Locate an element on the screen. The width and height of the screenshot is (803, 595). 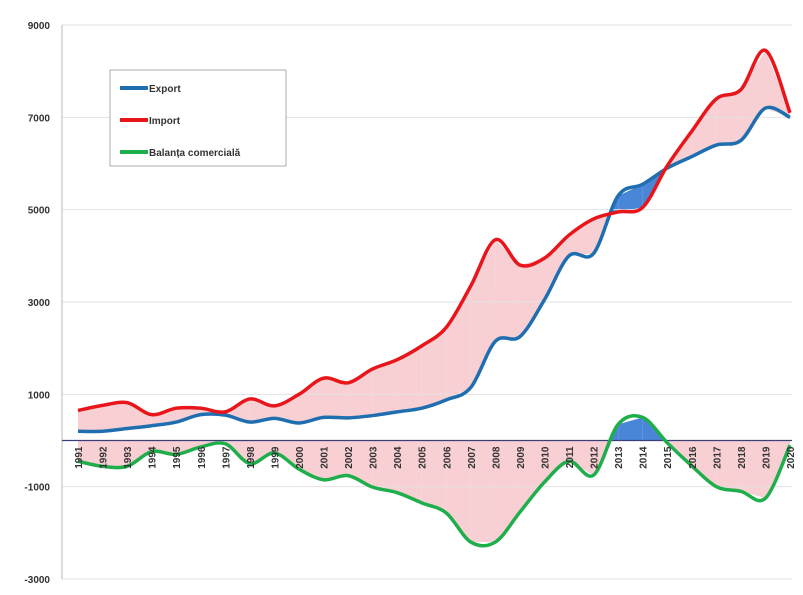
x-tick-label: 2016 is located at coordinates (693, 457).